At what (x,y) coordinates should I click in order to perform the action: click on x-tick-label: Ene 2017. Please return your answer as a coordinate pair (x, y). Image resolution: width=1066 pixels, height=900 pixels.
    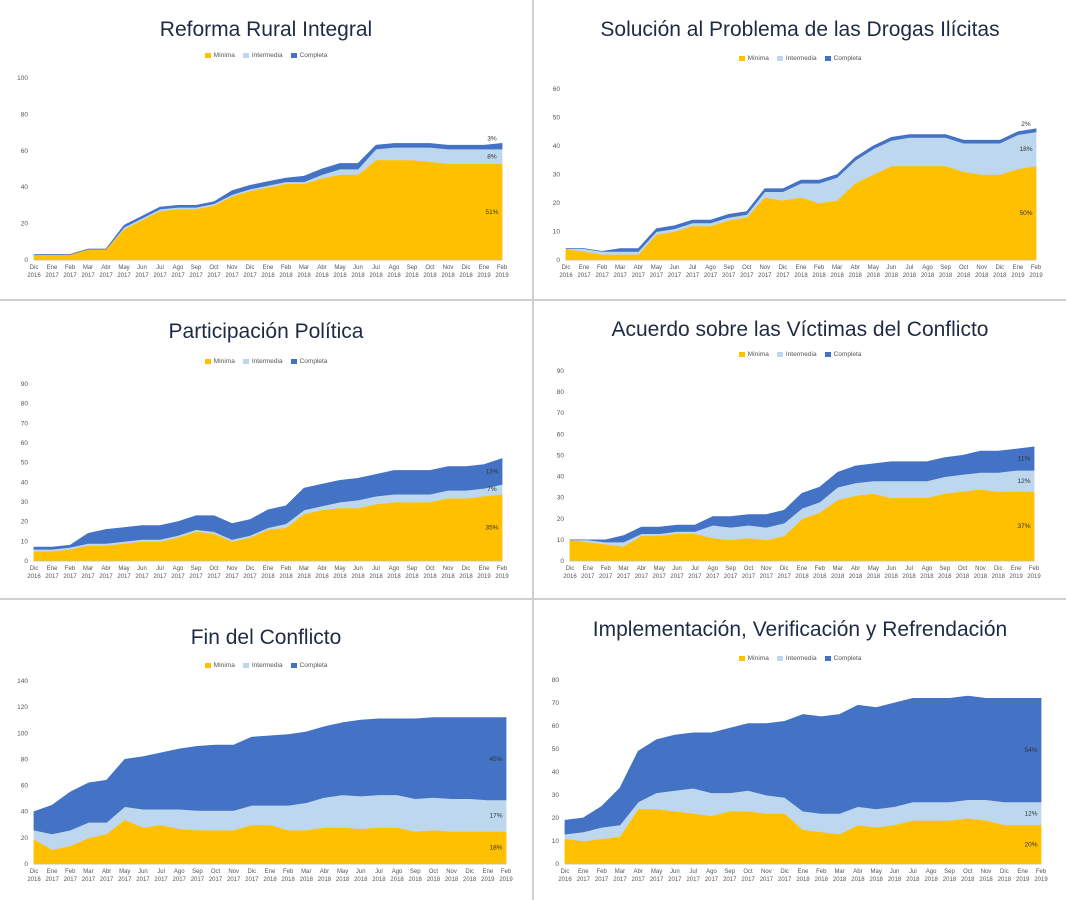
    Looking at the image, I should click on (52, 272).